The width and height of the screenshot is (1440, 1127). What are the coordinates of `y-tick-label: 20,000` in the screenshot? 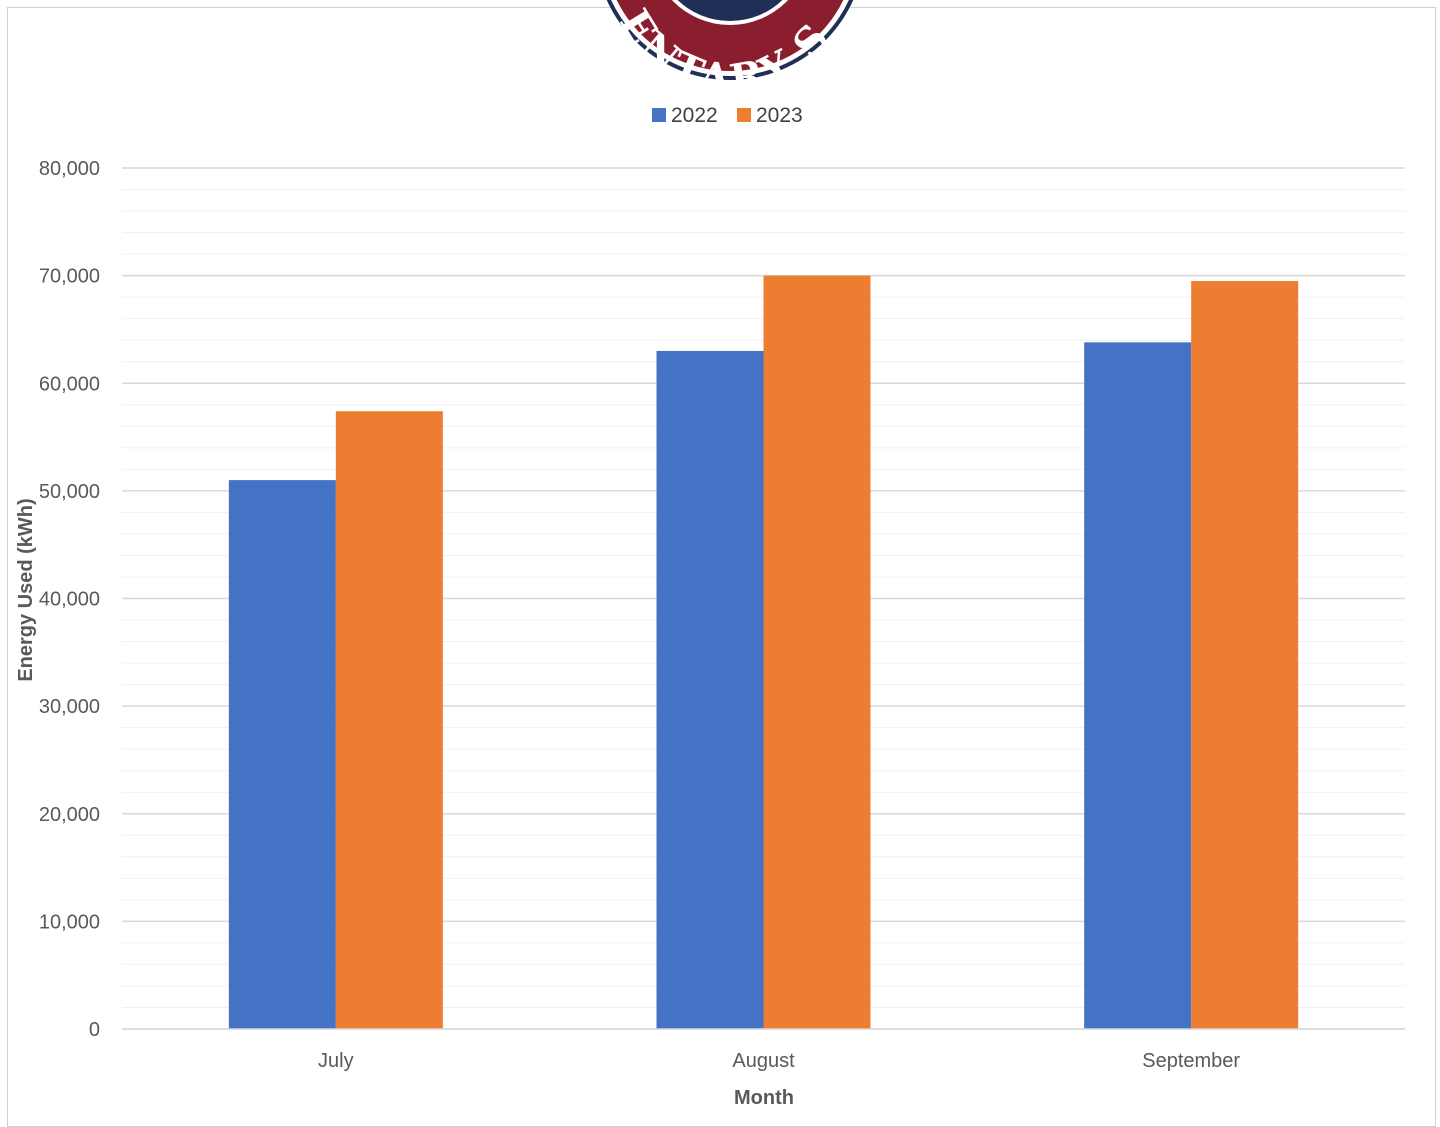 It's located at (69, 815).